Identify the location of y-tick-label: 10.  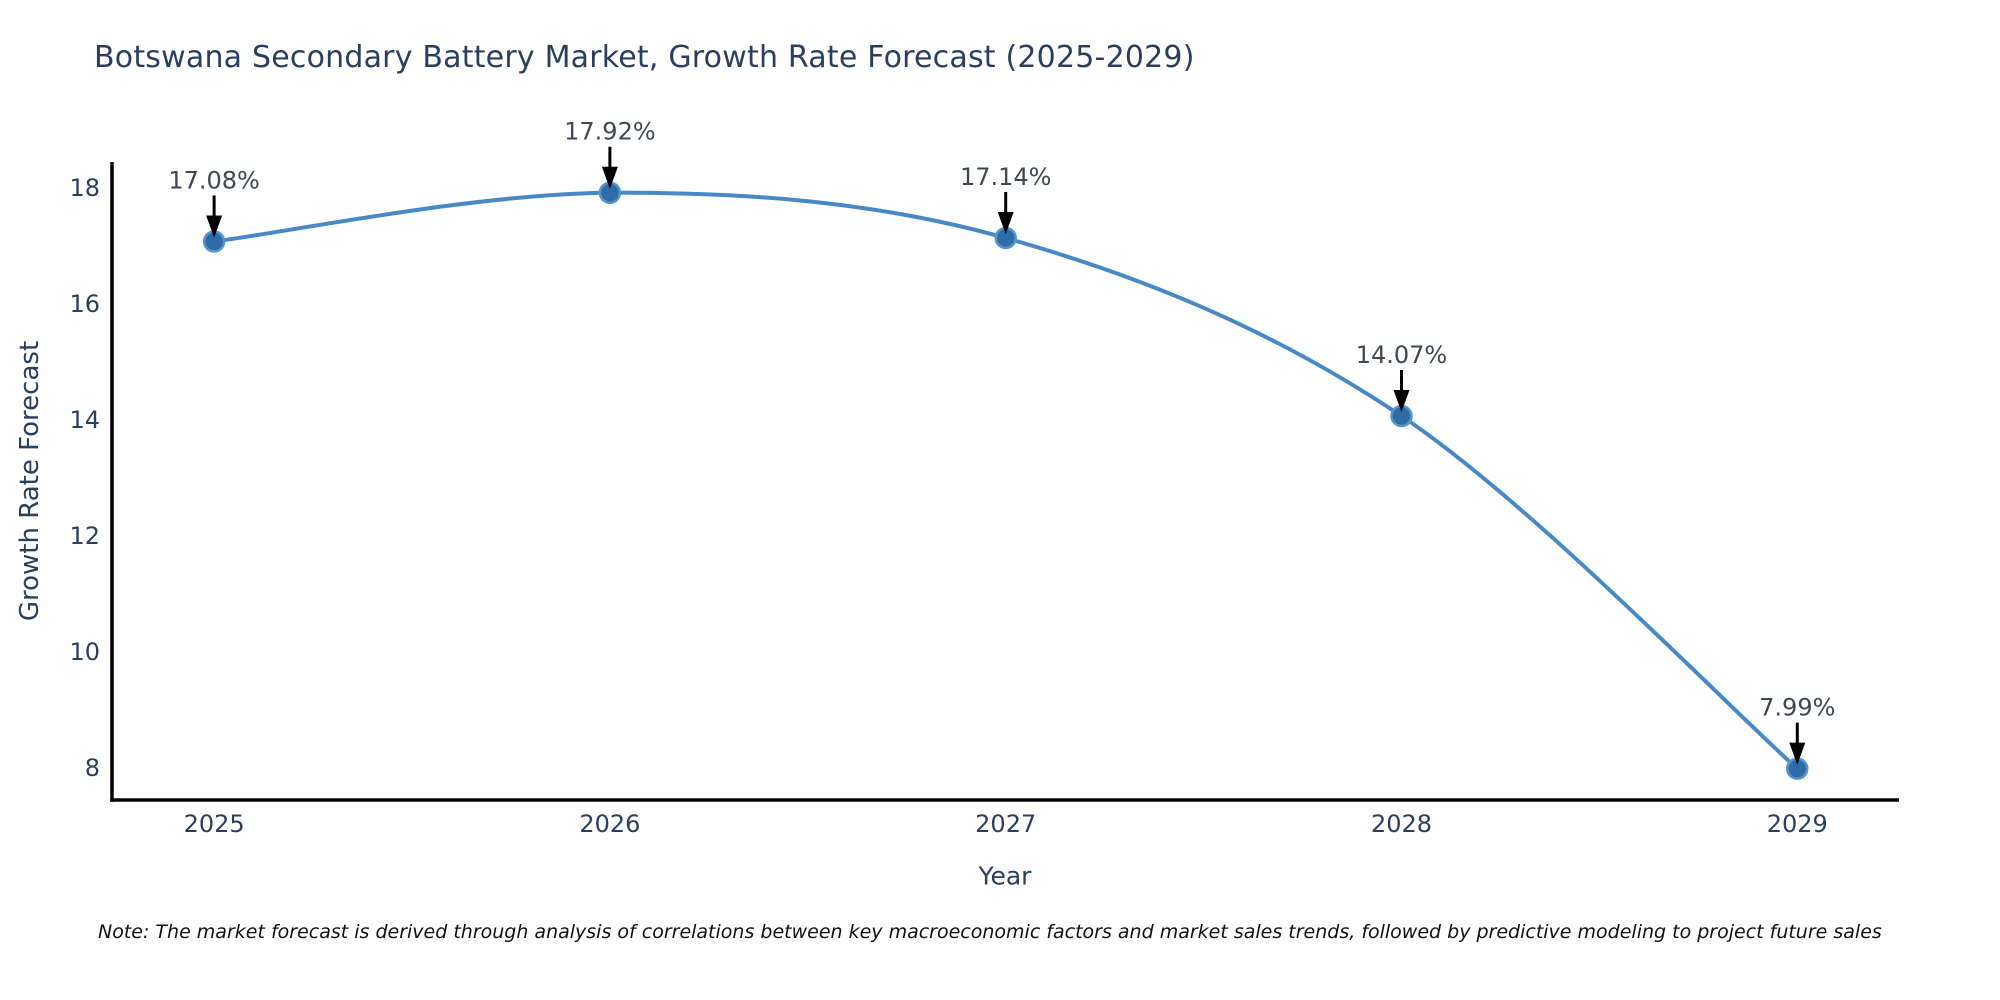
(84, 652).